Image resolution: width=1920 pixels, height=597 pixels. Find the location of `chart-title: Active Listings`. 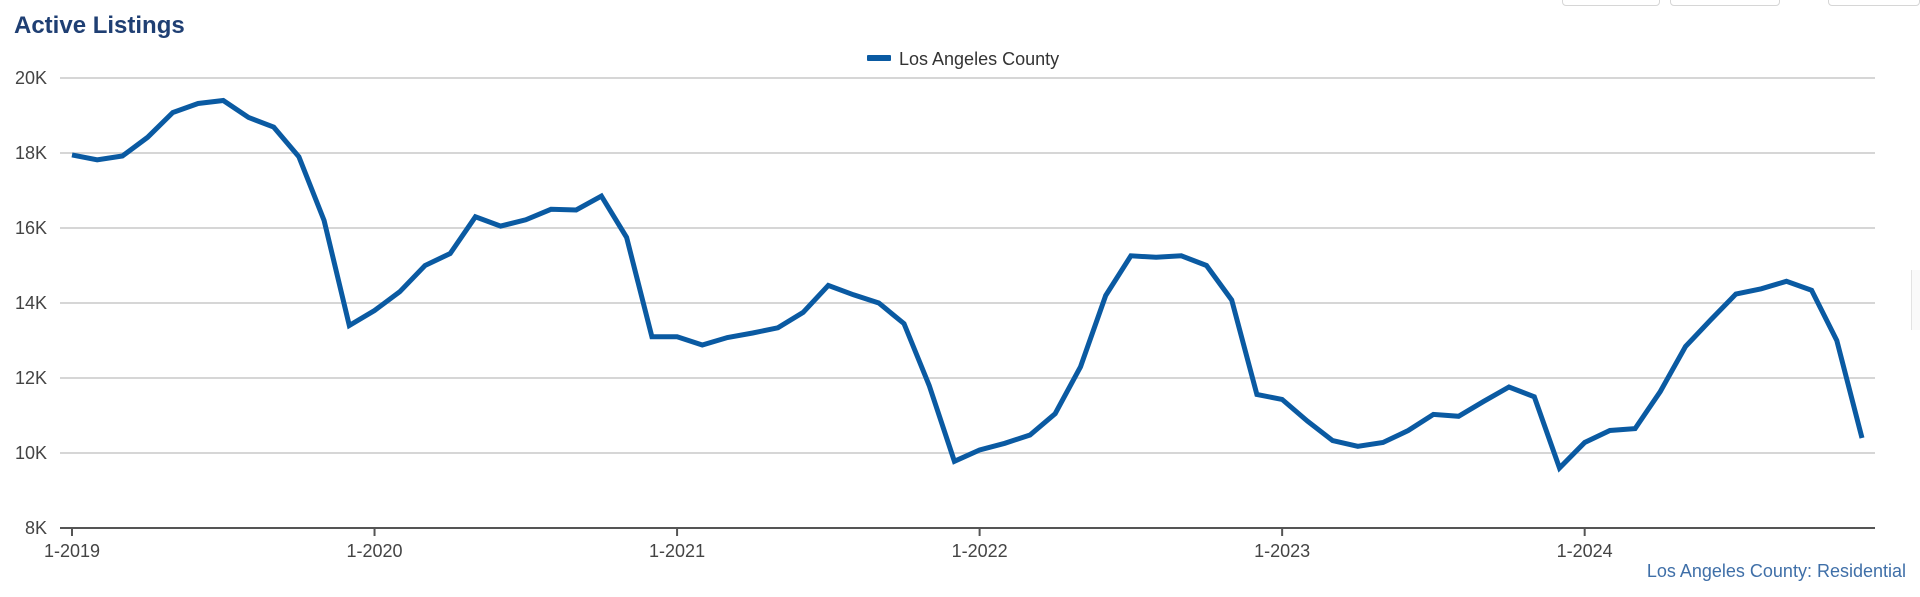

chart-title: Active Listings is located at coordinates (99, 25).